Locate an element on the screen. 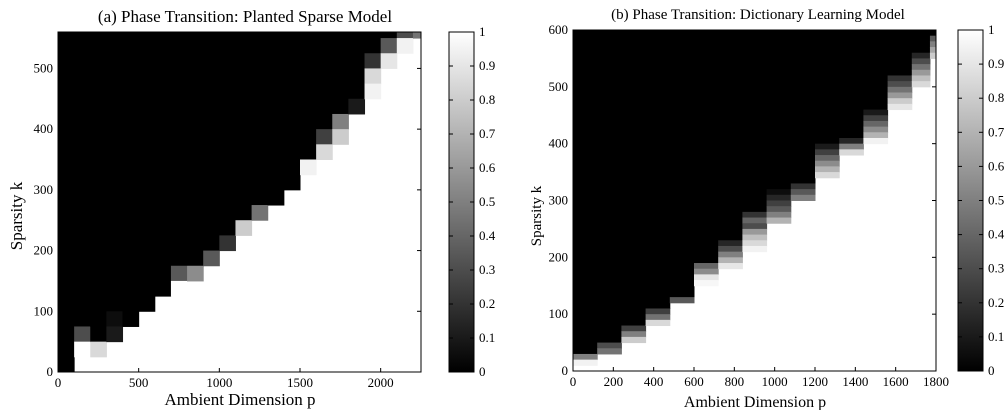 Image resolution: width=1005 pixels, height=410 pixels. colorbar-tick-label: 0.5 is located at coordinates (487, 201).